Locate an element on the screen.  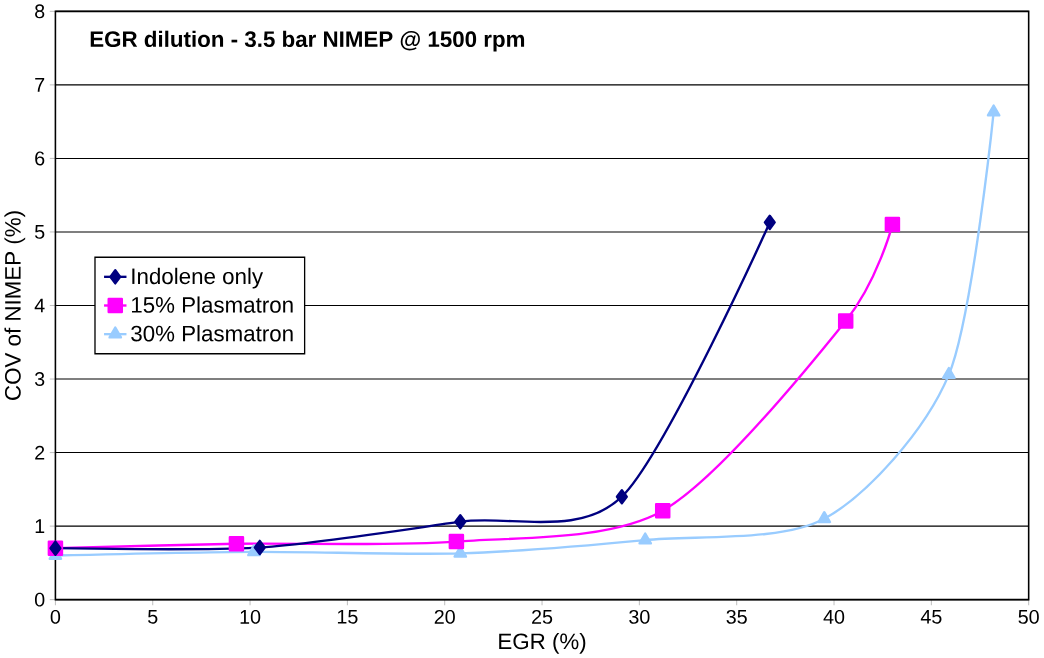
legend-label: Indolene only is located at coordinates (198, 278).